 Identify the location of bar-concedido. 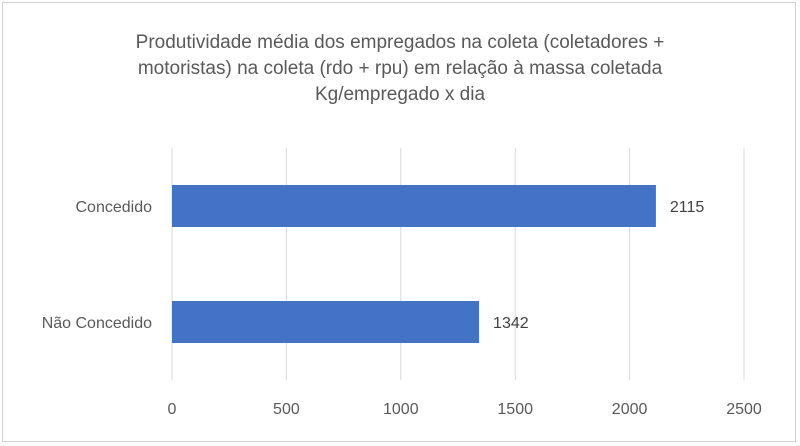
(414, 206).